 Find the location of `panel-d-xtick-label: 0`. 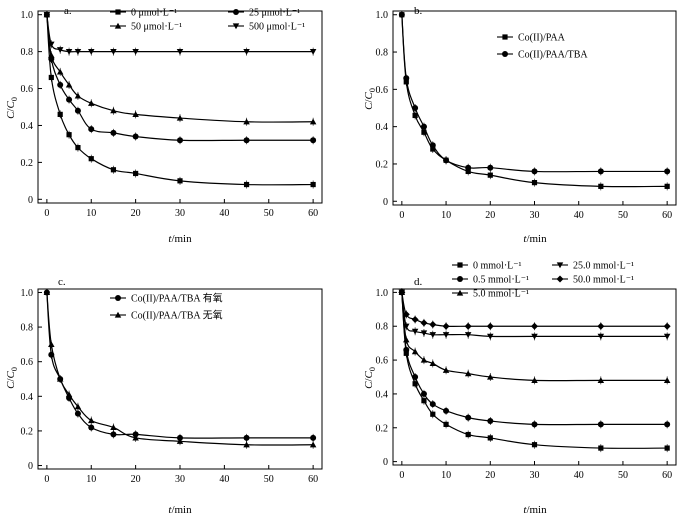

panel-d-xtick-label: 0 is located at coordinates (401, 475).